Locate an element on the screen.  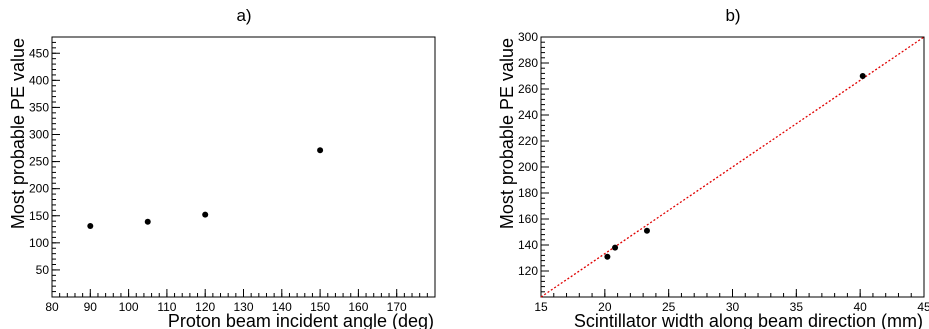
panel-a-minor-y-ticks is located at coordinates (54, 167).